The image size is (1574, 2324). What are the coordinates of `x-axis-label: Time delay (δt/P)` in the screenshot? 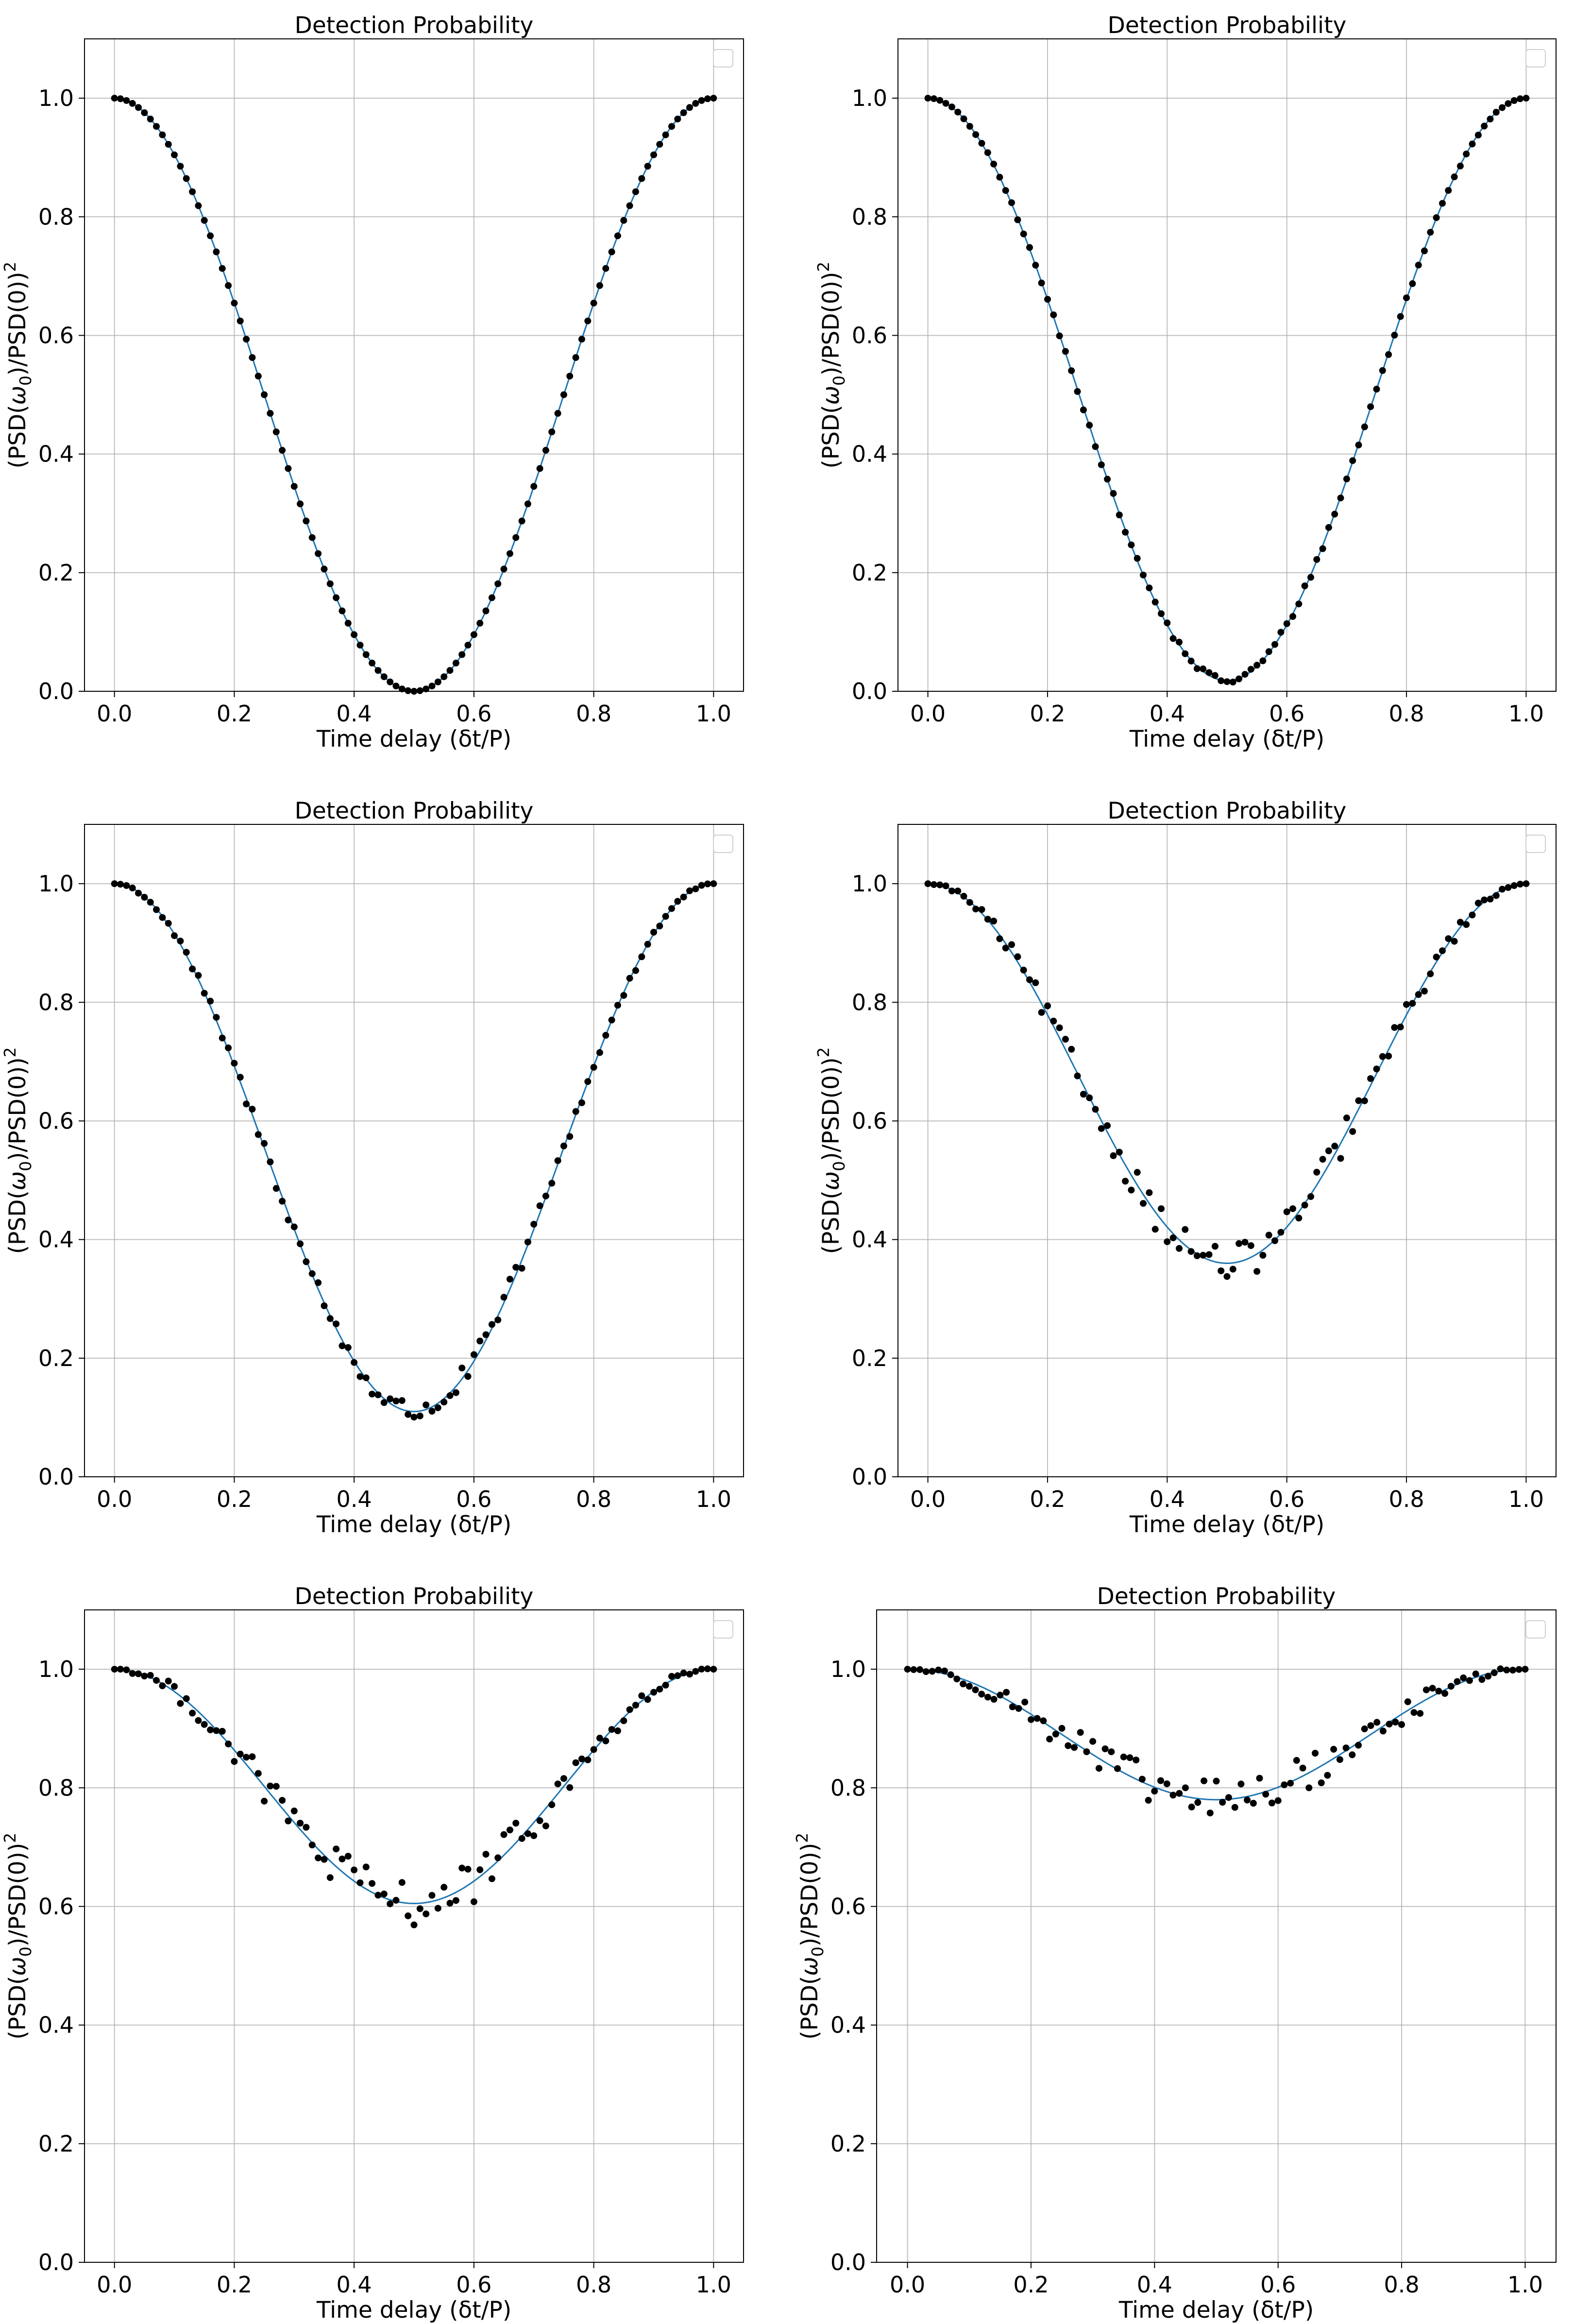 It's located at (1216, 2311).